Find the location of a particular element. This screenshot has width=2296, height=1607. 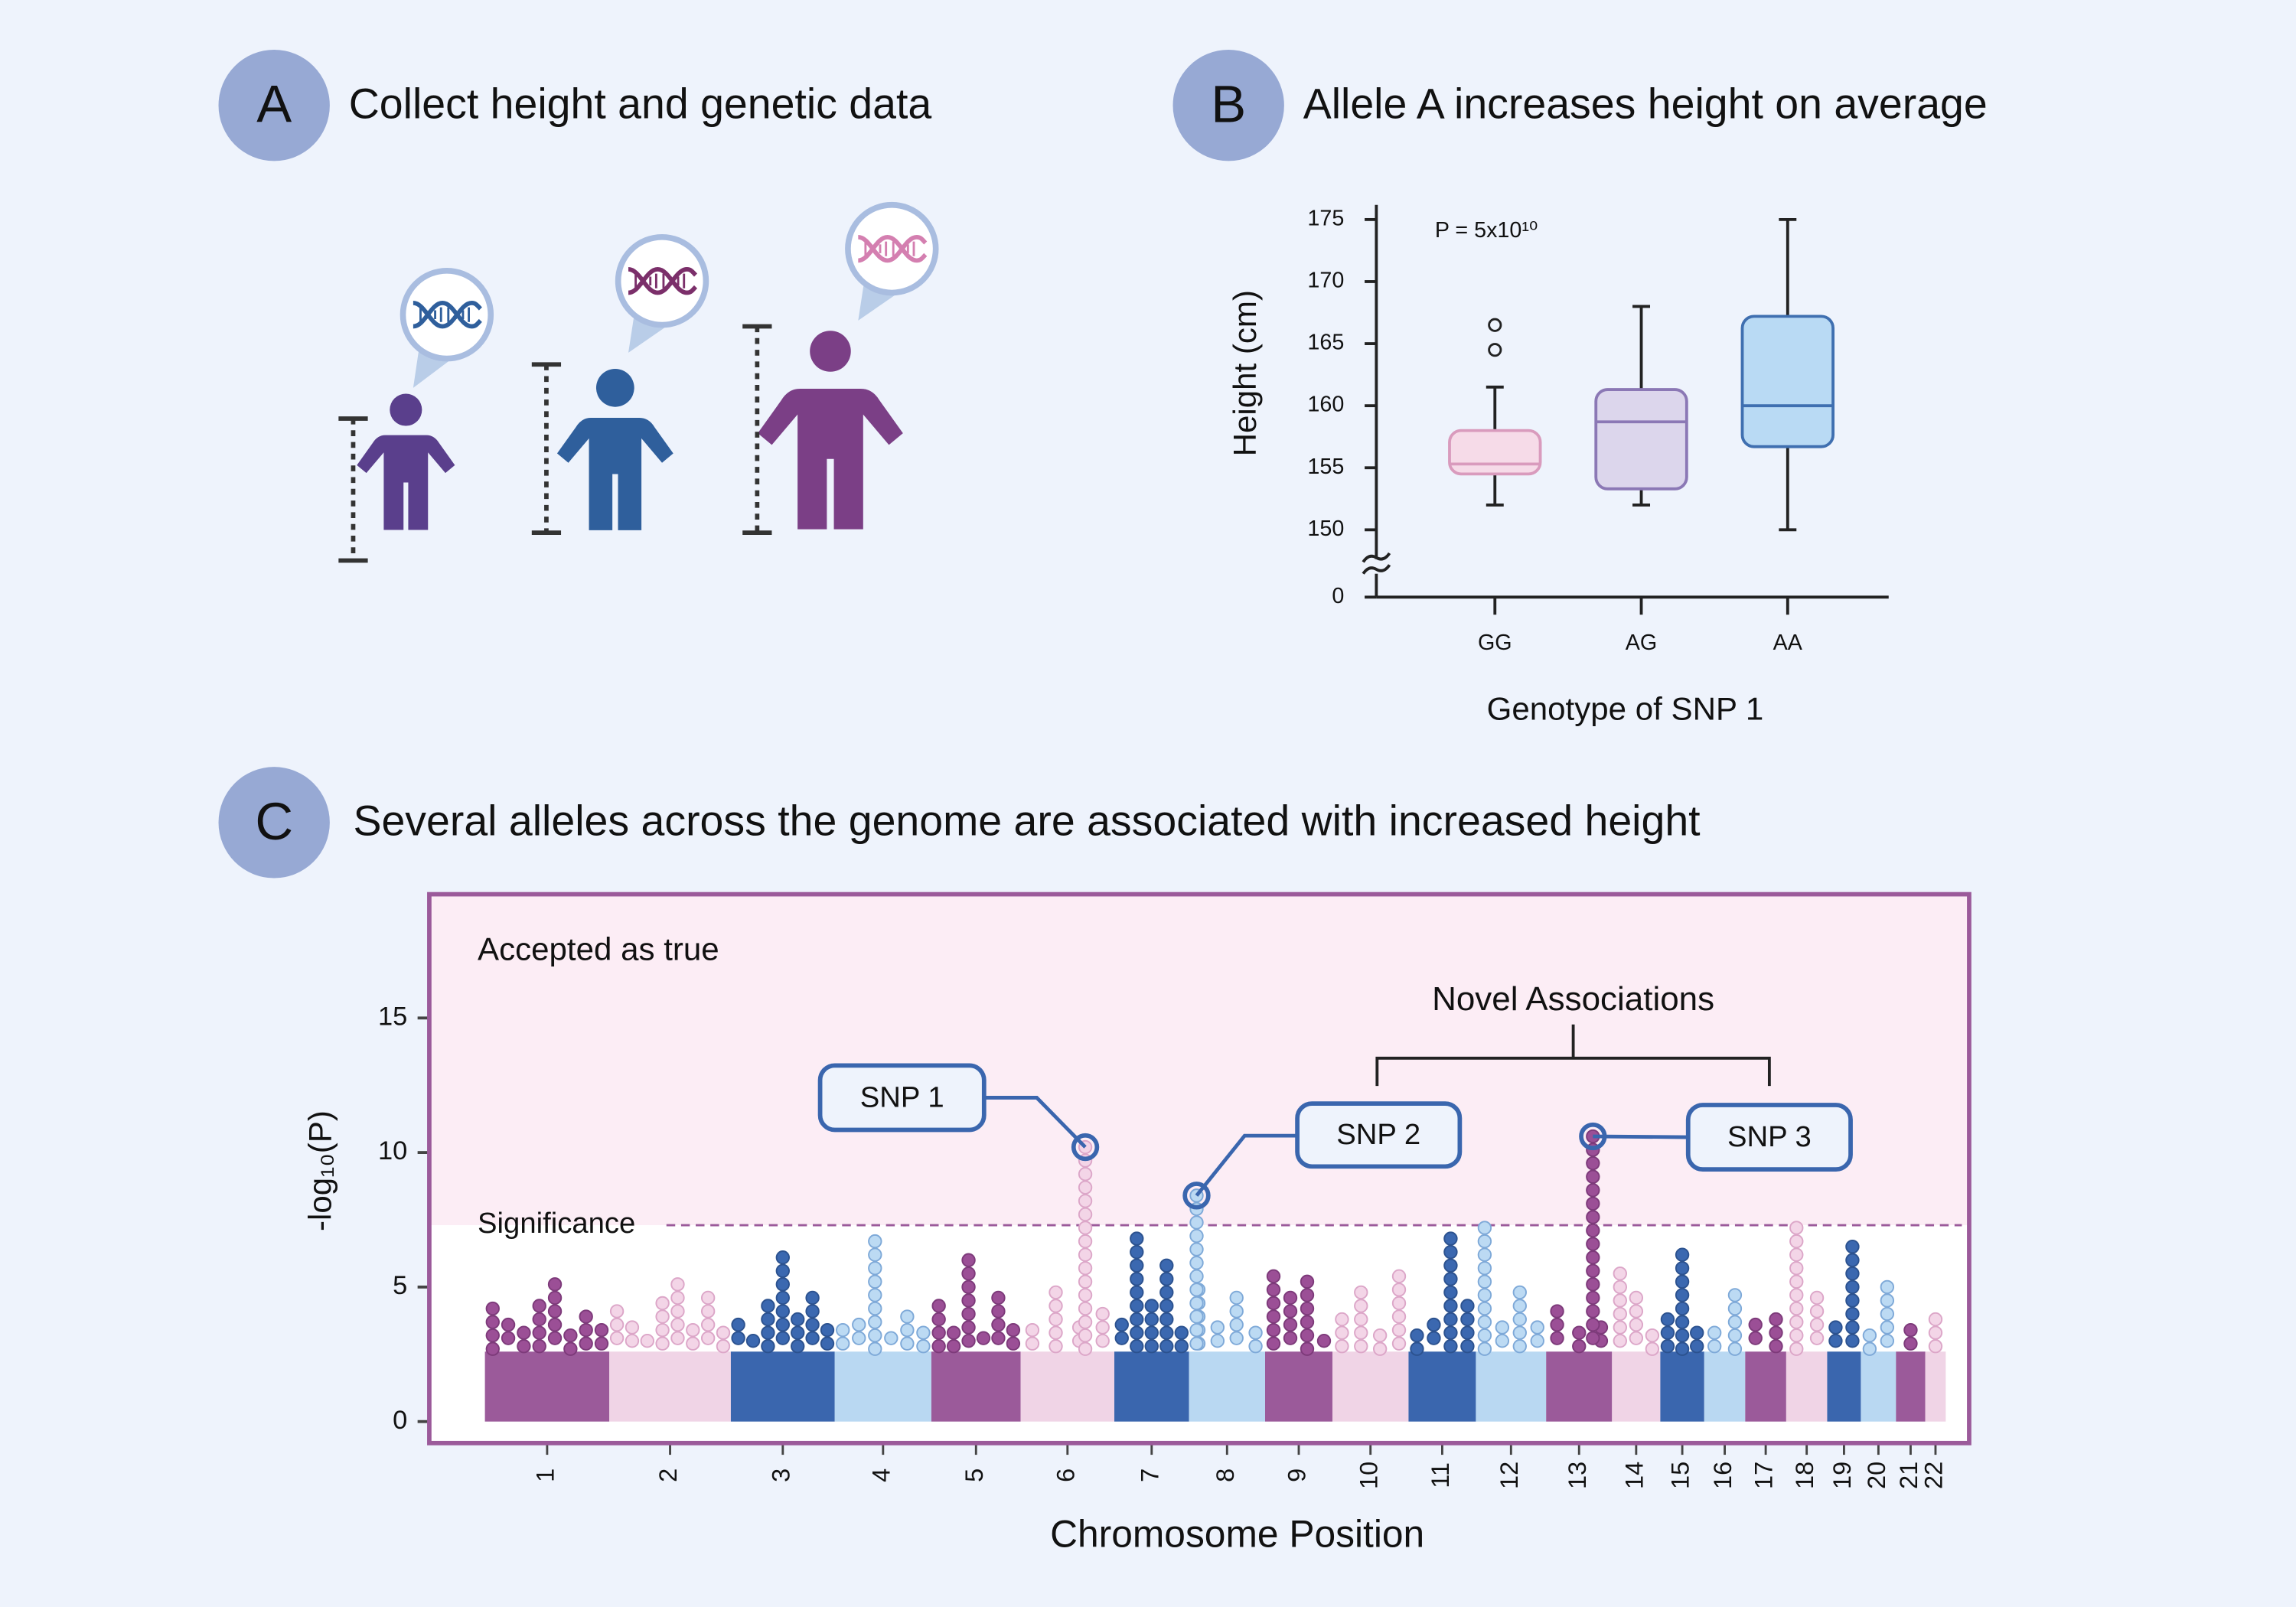

panel-badge is located at coordinates (274, 822).